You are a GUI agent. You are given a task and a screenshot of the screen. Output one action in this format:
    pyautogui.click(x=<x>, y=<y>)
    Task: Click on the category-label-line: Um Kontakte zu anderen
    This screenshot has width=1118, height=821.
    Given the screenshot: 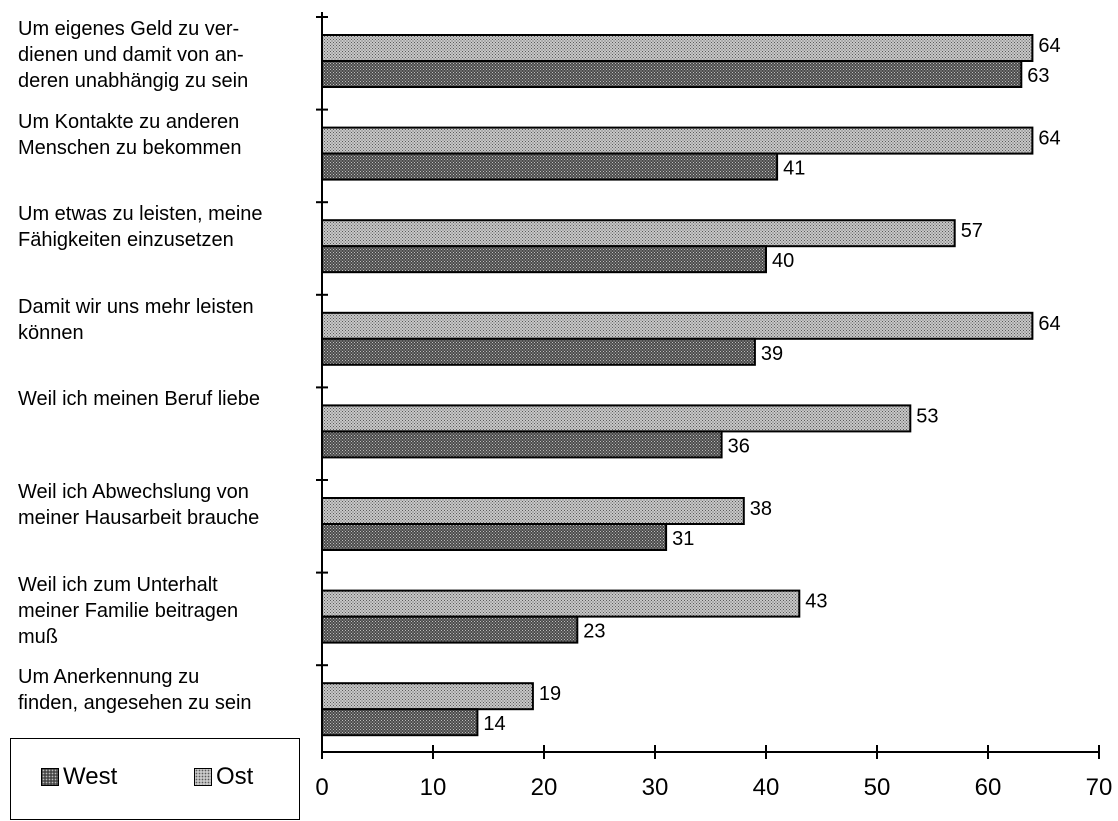 What is the action you would take?
    pyautogui.click(x=129, y=121)
    